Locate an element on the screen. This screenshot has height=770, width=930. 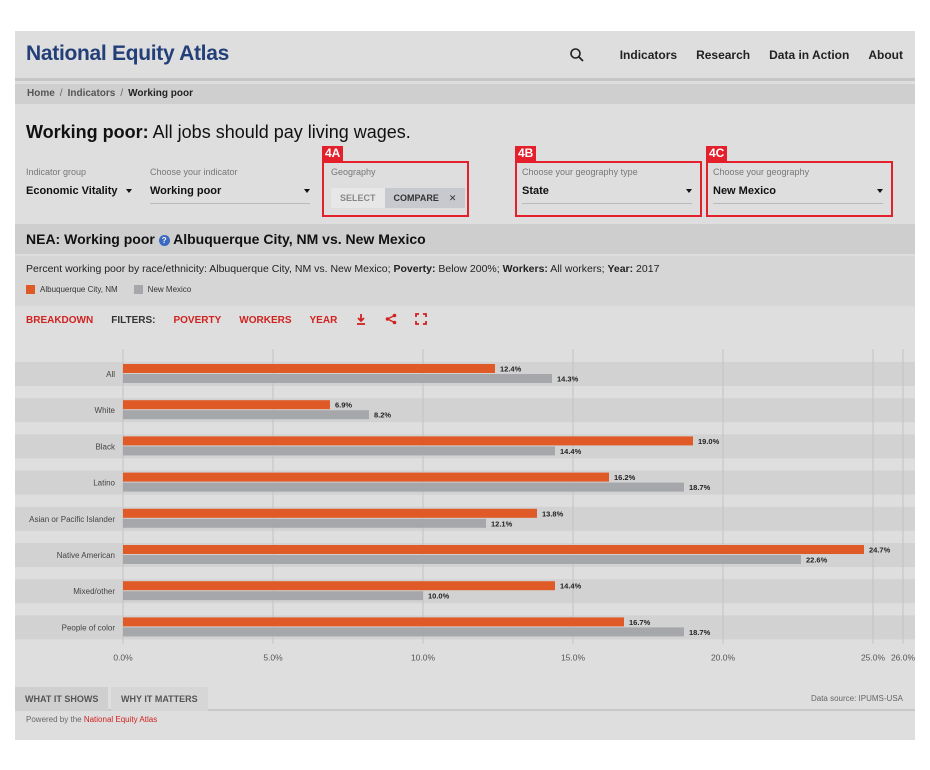
legend-label: Albuquerque City, NM is located at coordinates (79, 289).